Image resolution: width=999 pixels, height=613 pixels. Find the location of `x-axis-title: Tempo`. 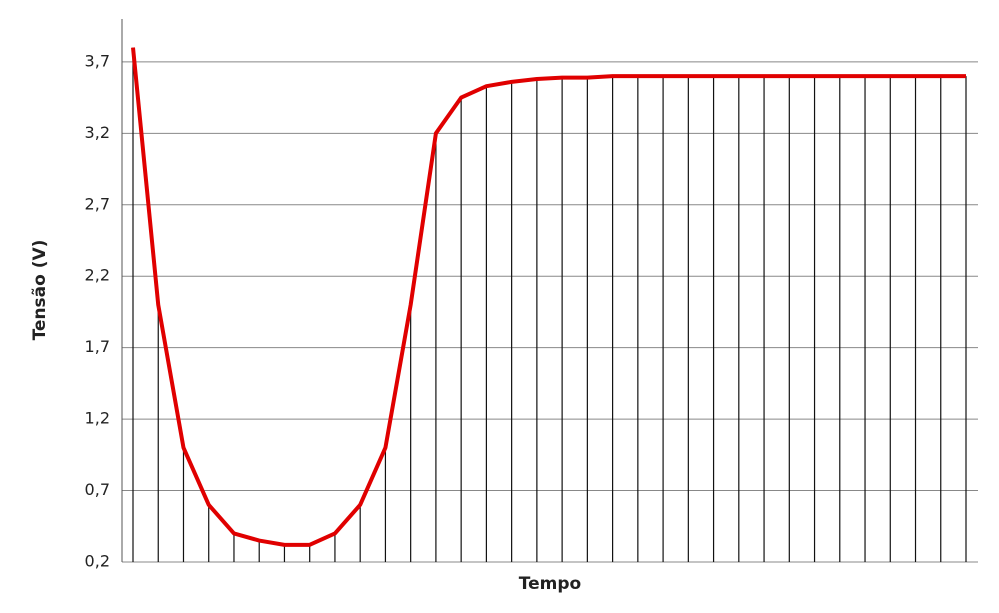

x-axis-title: Tempo is located at coordinates (550, 584).